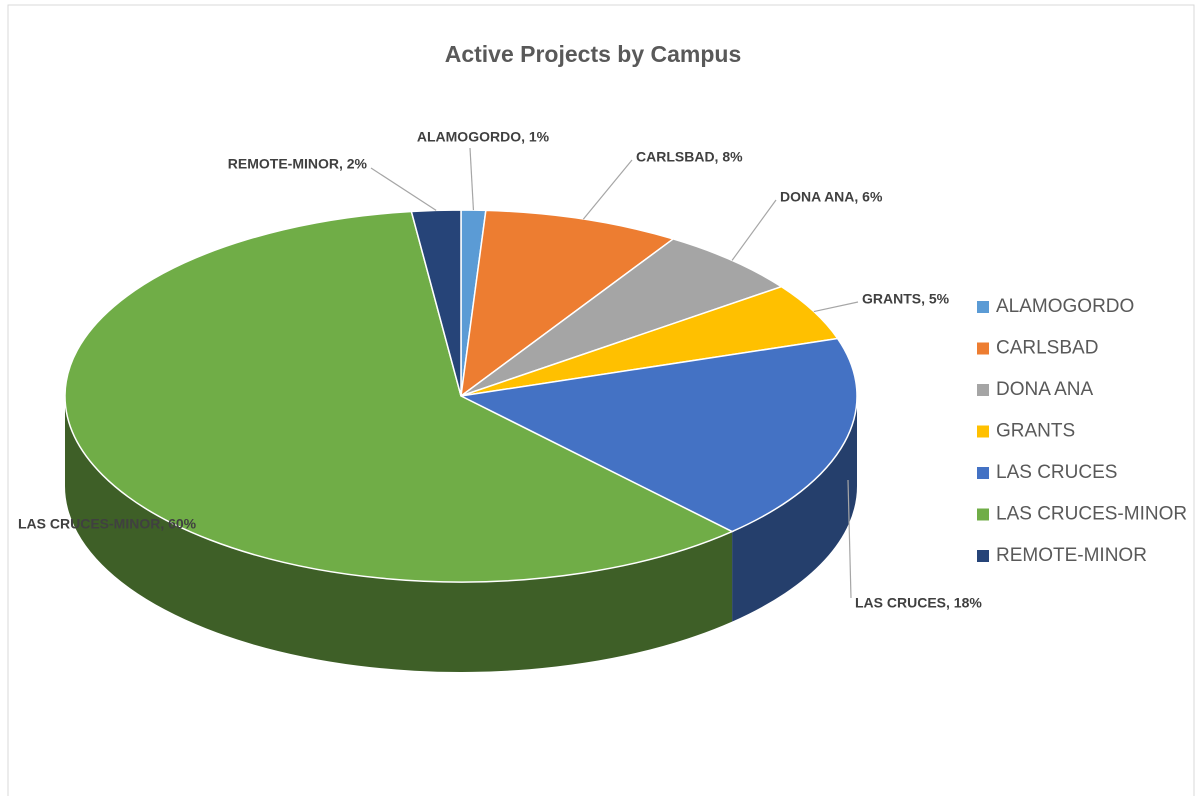 The height and width of the screenshot is (796, 1200). What do you see at coordinates (689, 157) in the screenshot?
I see `data-label: CARLSBAD, 8%` at bounding box center [689, 157].